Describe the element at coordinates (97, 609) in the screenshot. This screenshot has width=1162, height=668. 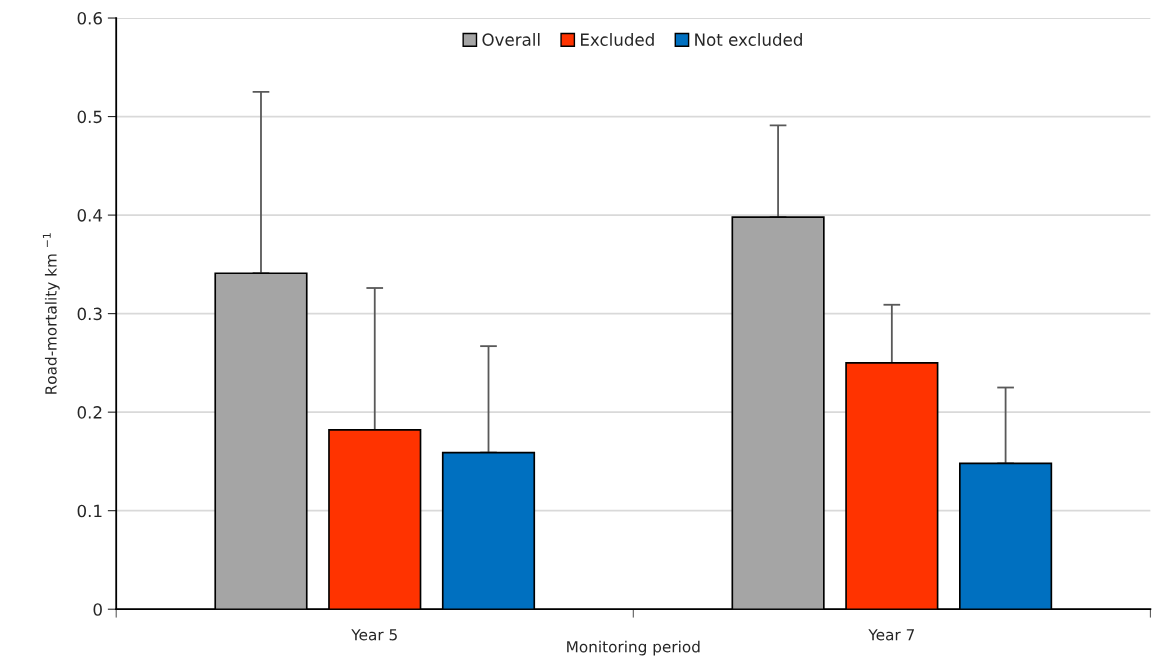
I see `y-tick-label: 0` at that location.